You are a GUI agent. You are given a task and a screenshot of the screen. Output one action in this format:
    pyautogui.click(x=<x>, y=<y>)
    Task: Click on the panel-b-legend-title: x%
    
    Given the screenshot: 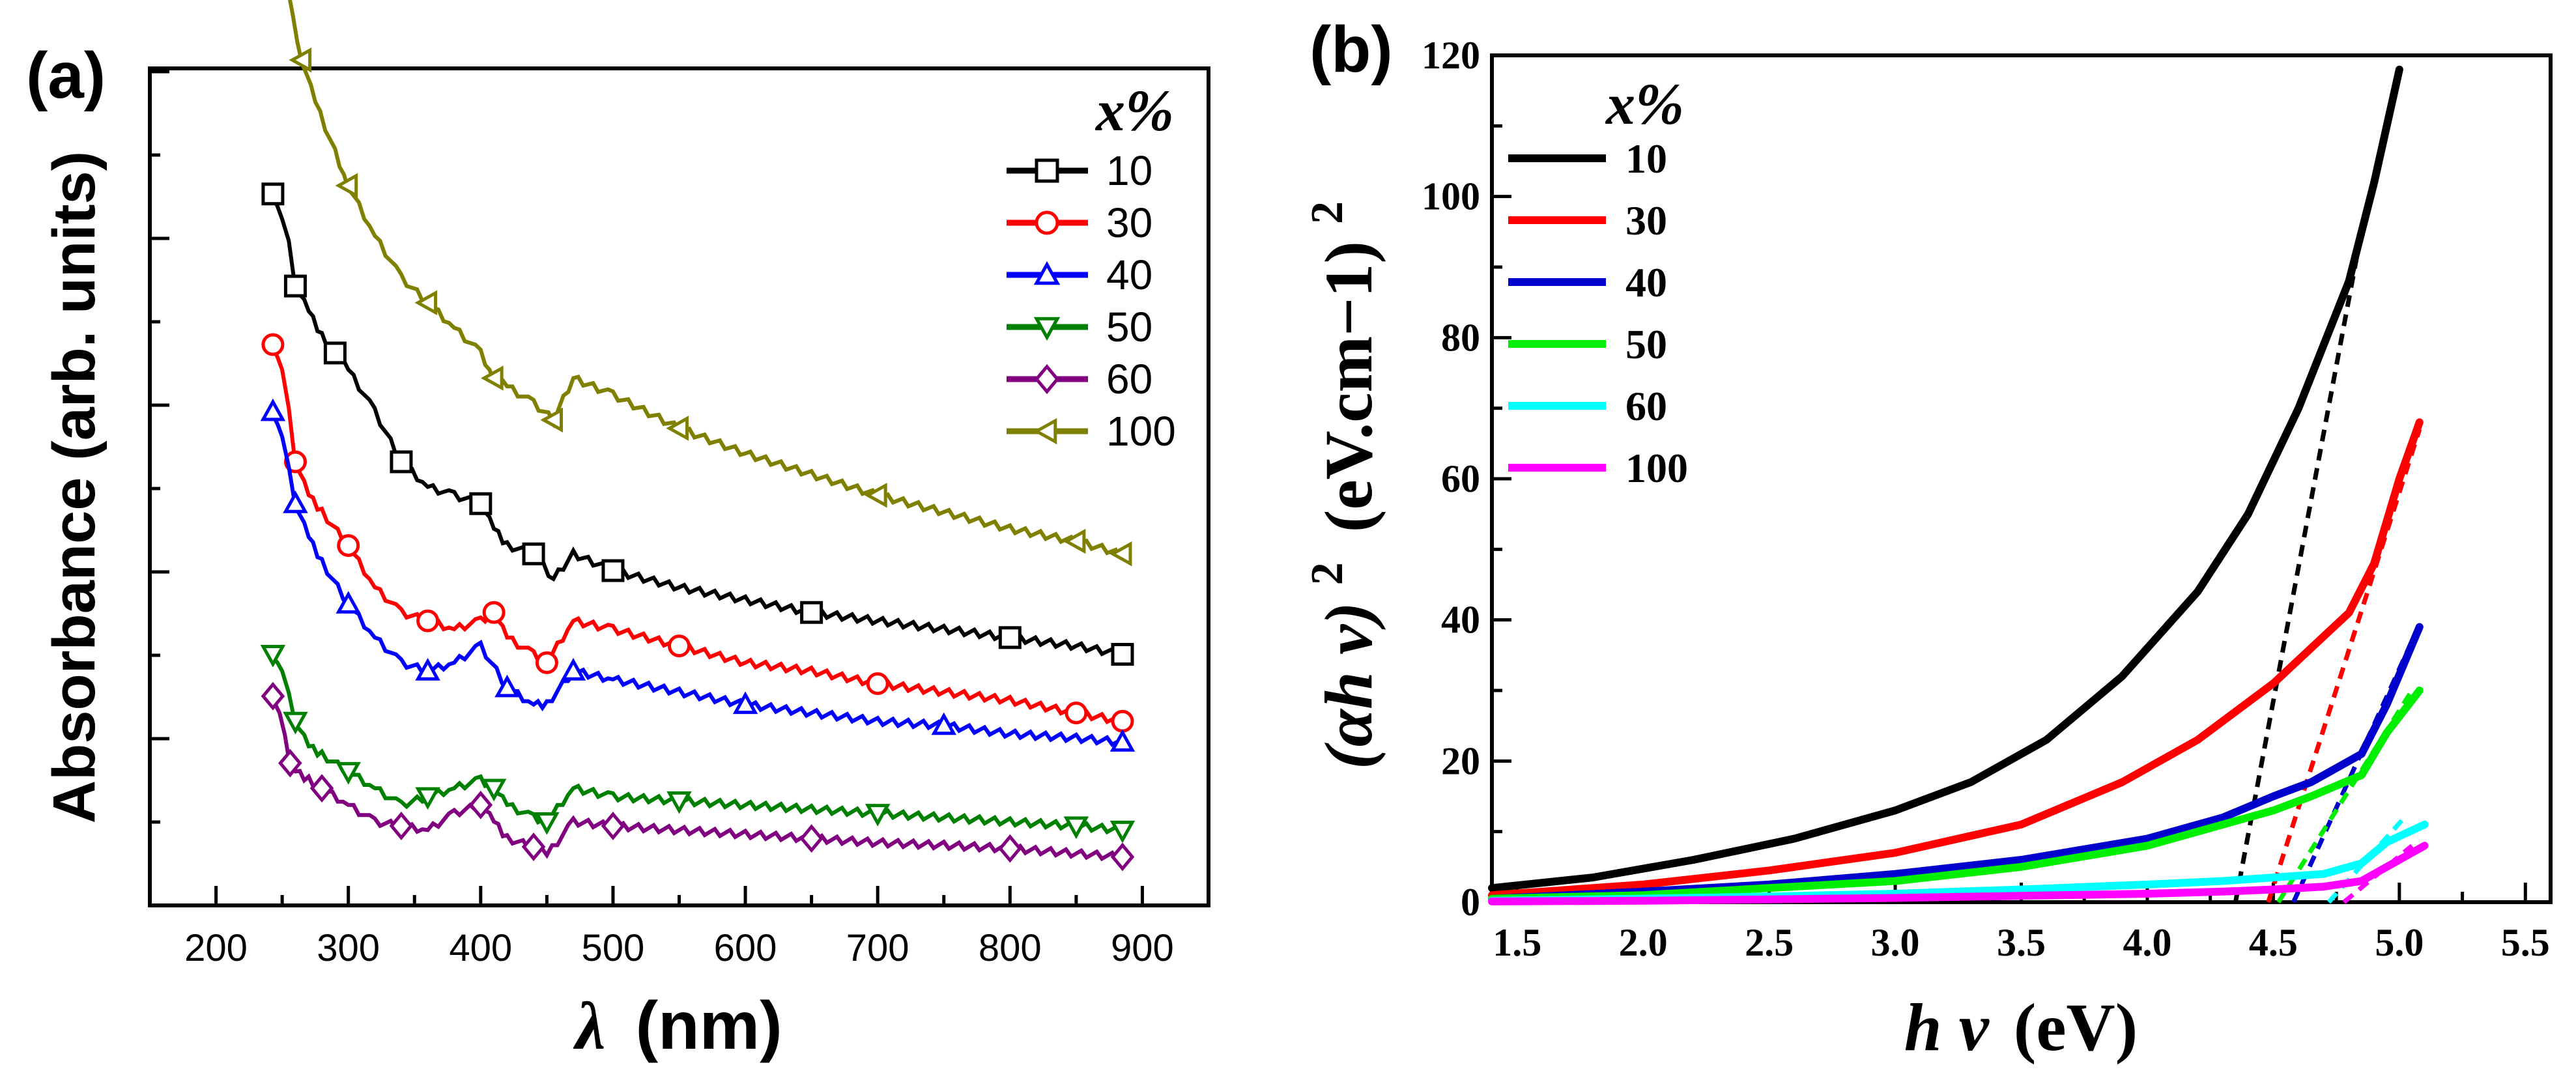 What is the action you would take?
    pyautogui.click(x=1644, y=104)
    